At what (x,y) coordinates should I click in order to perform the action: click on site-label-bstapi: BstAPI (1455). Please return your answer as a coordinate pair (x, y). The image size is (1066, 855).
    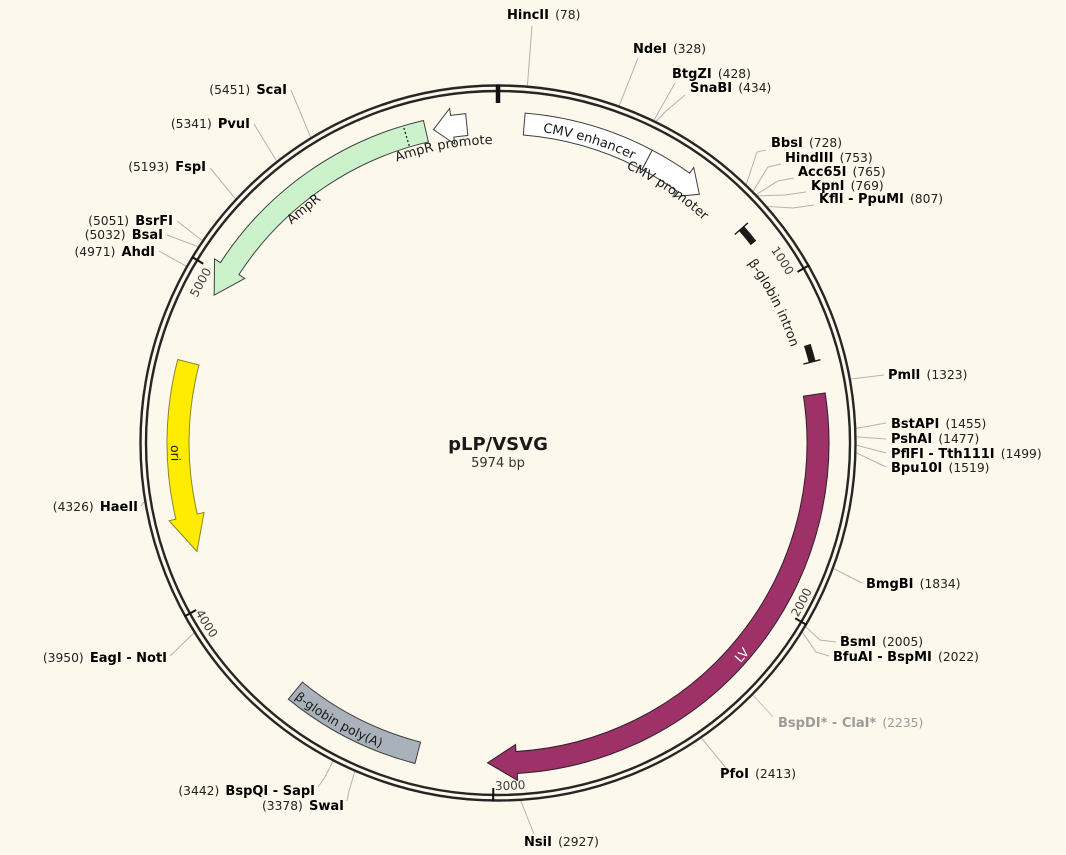
    Looking at the image, I should click on (938, 424).